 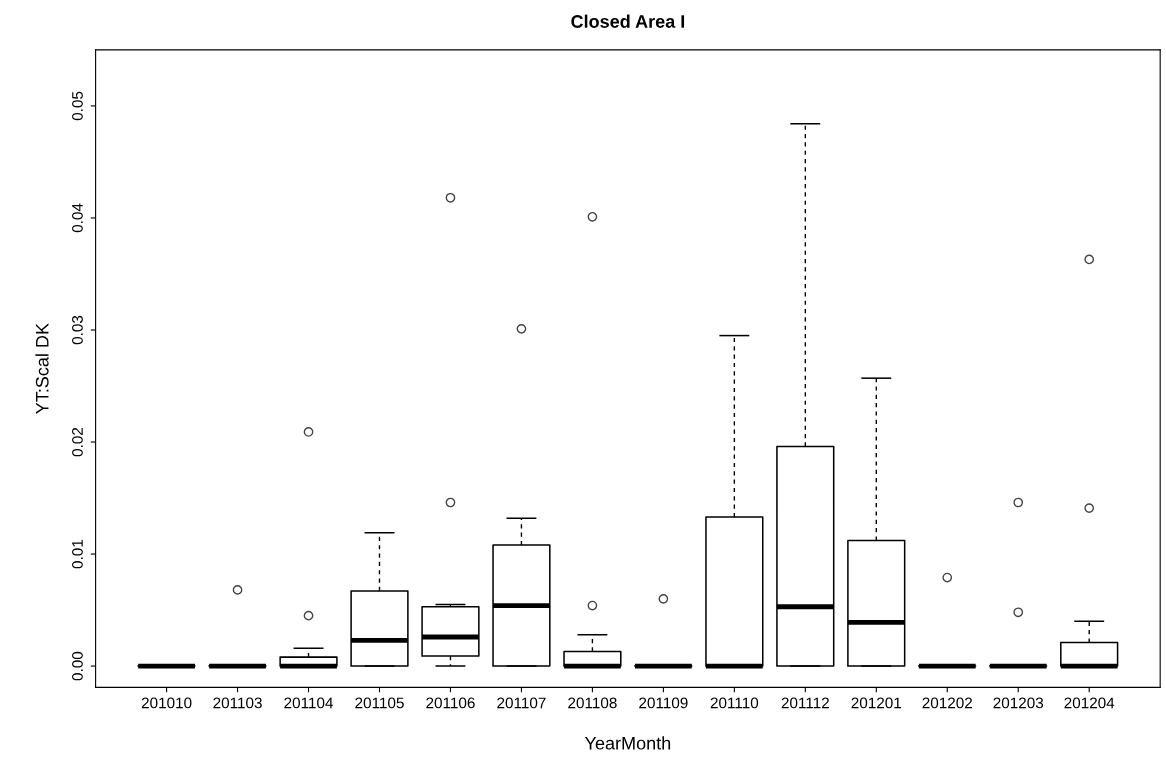 What do you see at coordinates (77, 666) in the screenshot?
I see `y-tick-label: 0.00` at bounding box center [77, 666].